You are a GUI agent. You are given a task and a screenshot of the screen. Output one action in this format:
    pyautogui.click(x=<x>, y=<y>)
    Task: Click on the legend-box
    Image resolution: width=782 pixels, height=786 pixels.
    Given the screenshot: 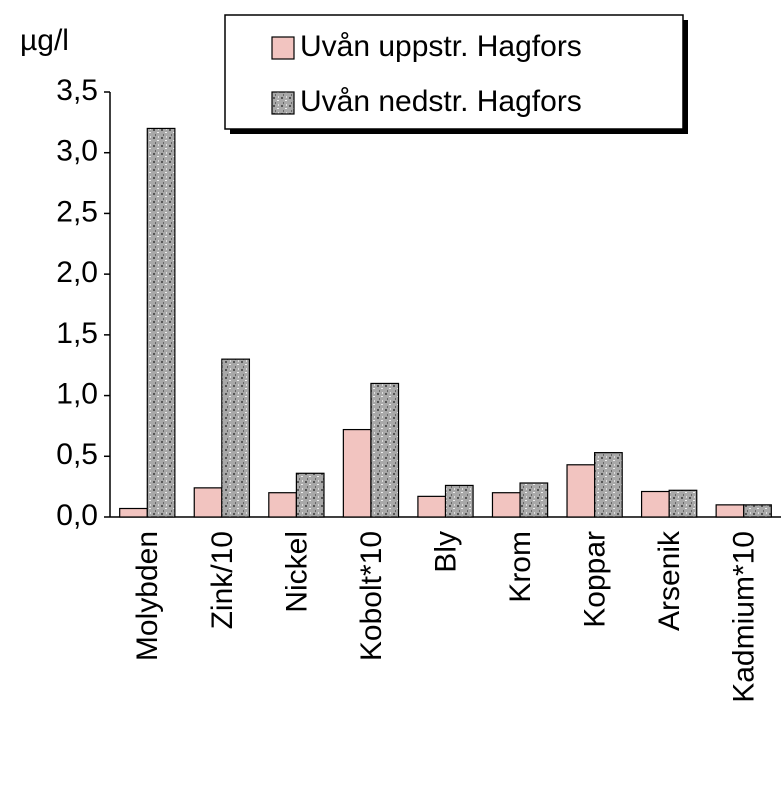 What is the action you would take?
    pyautogui.click(x=454, y=72)
    